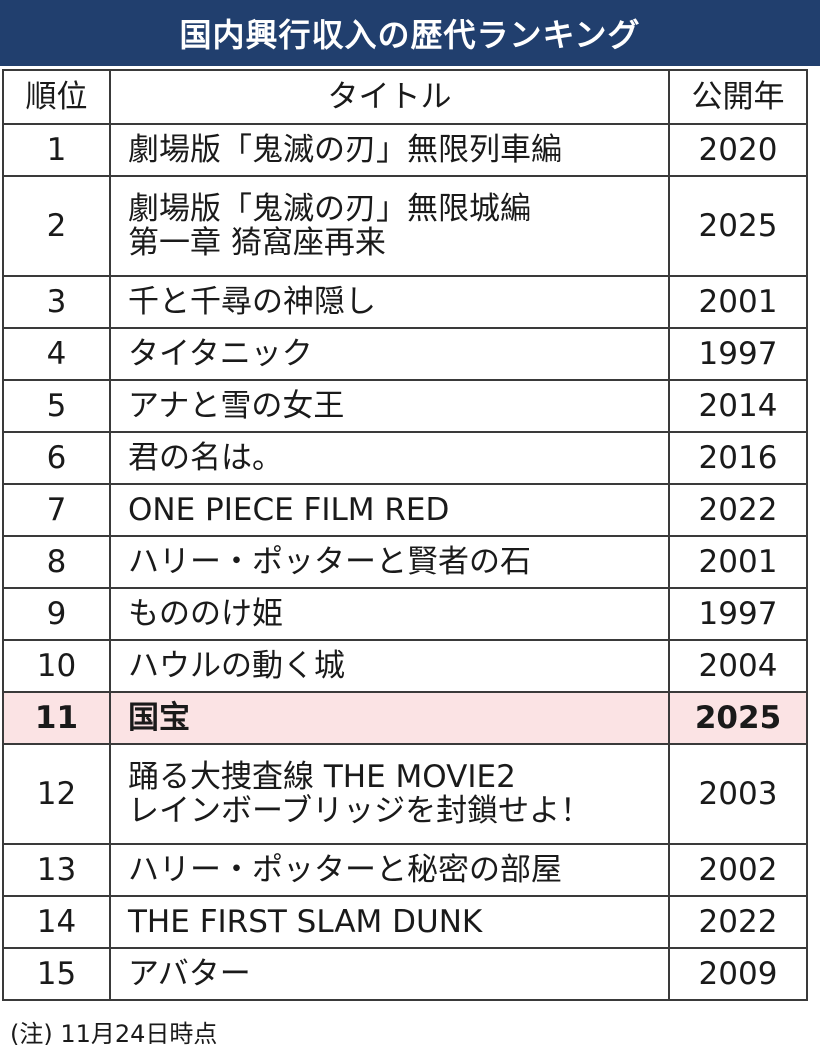  Describe the element at coordinates (56, 97) in the screenshot. I see `column-header-rank: 順位` at that location.